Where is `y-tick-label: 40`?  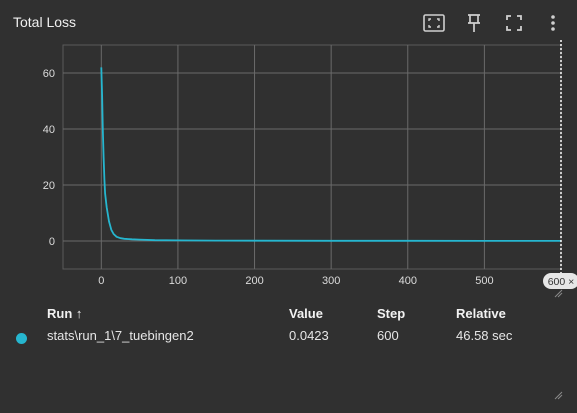 y-tick-label: 40 is located at coordinates (49, 130).